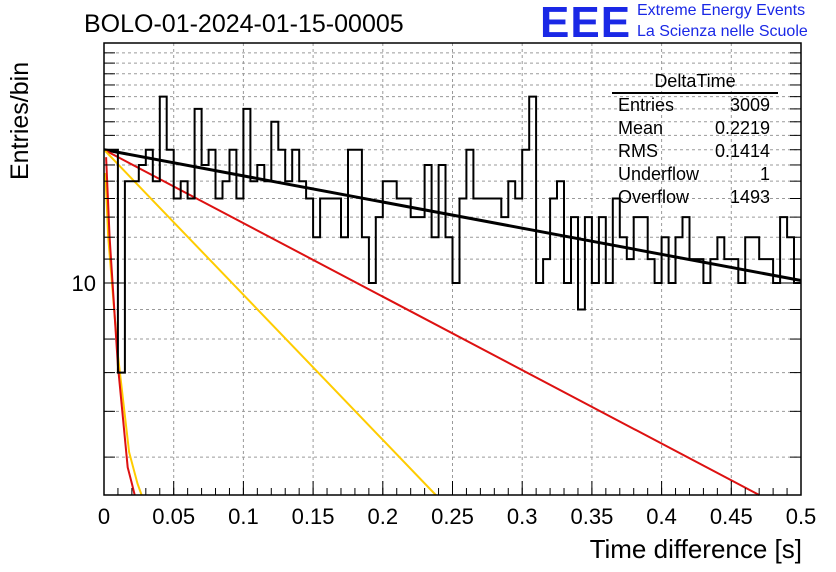  Describe the element at coordinates (173, 516) in the screenshot. I see `x-tick-label: 0.05` at that location.